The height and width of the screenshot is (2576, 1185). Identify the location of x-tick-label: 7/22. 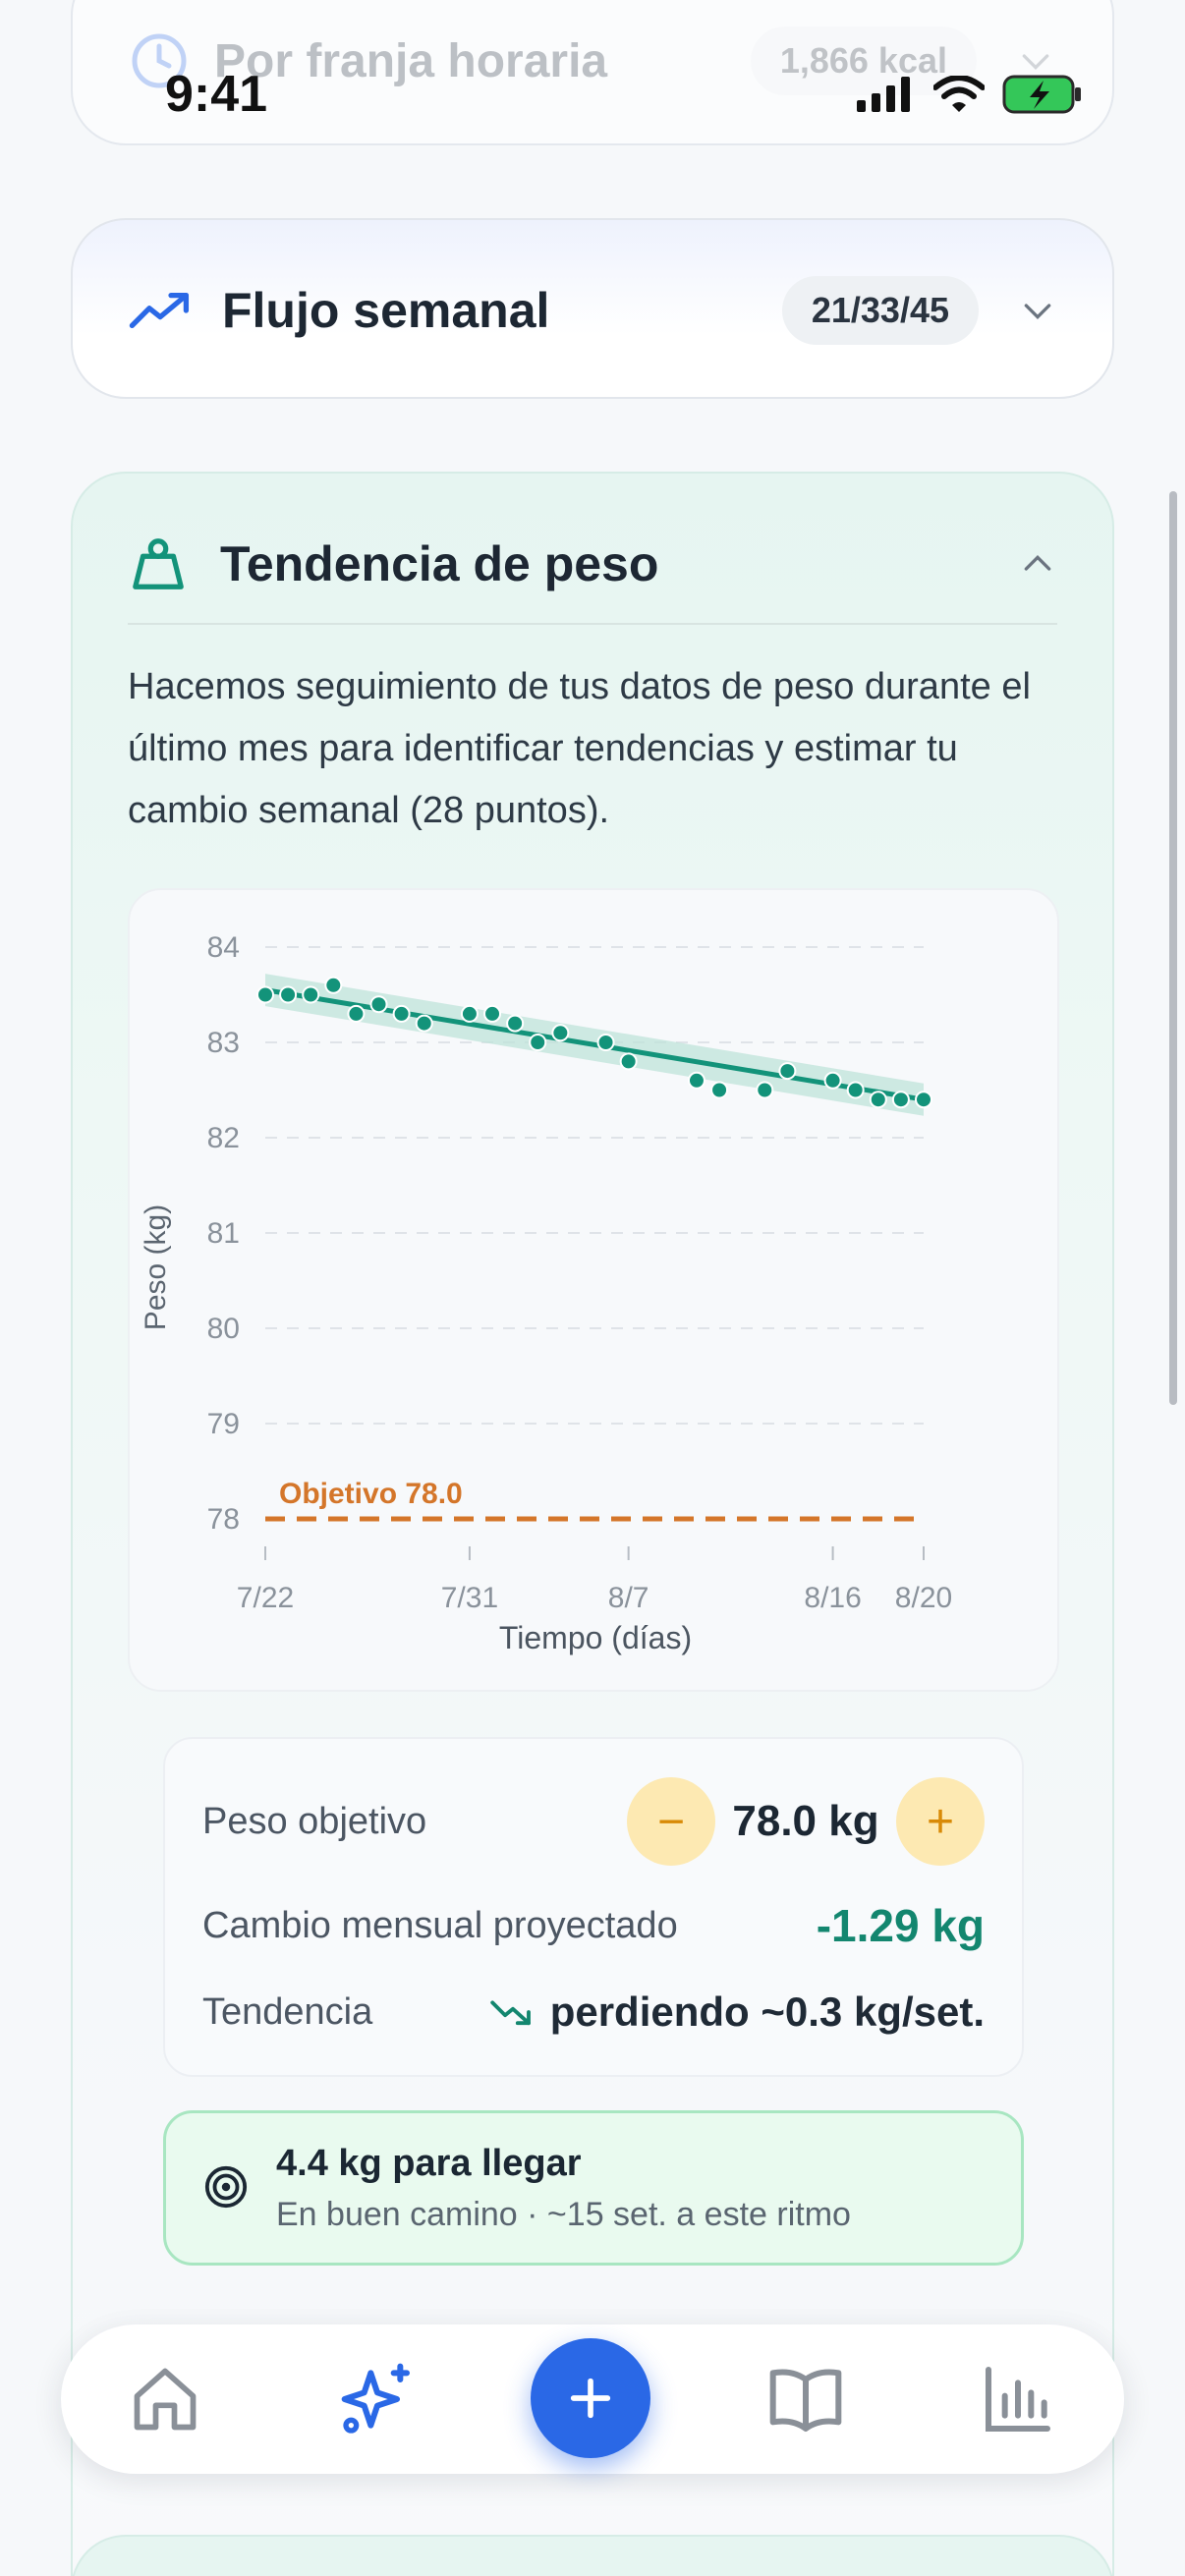
(265, 1598).